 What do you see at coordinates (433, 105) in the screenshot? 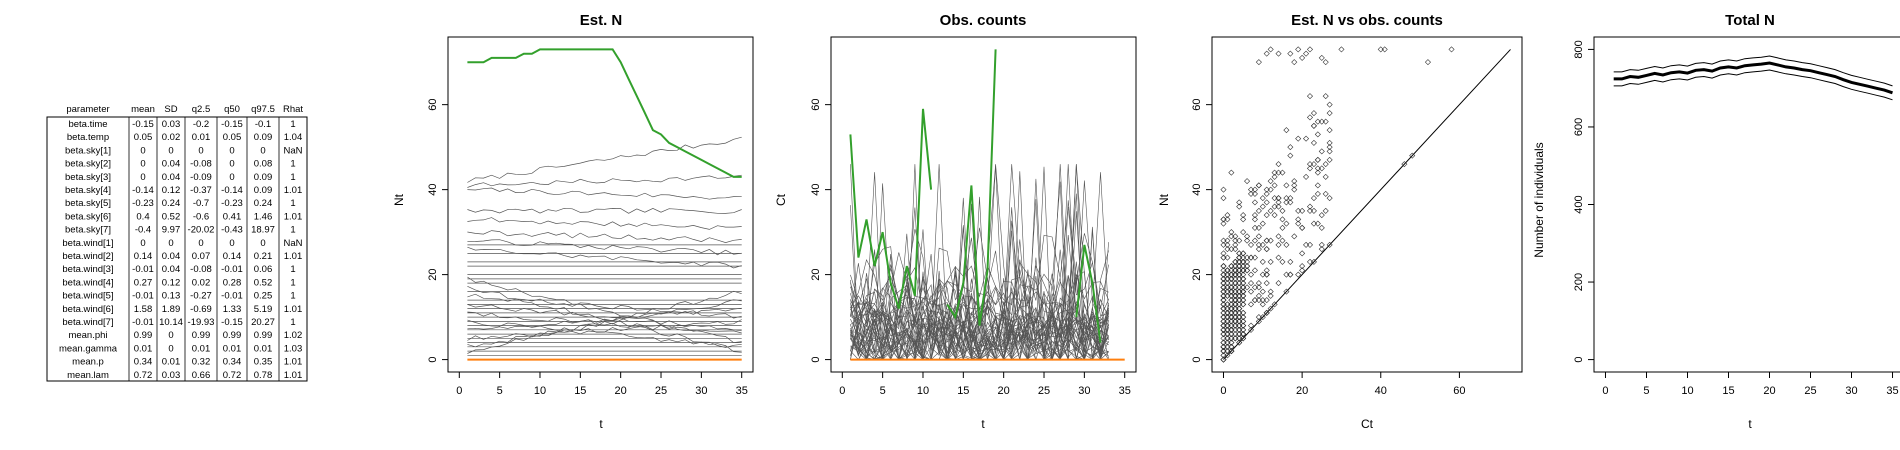
I see `y-tick-label: 60` at bounding box center [433, 105].